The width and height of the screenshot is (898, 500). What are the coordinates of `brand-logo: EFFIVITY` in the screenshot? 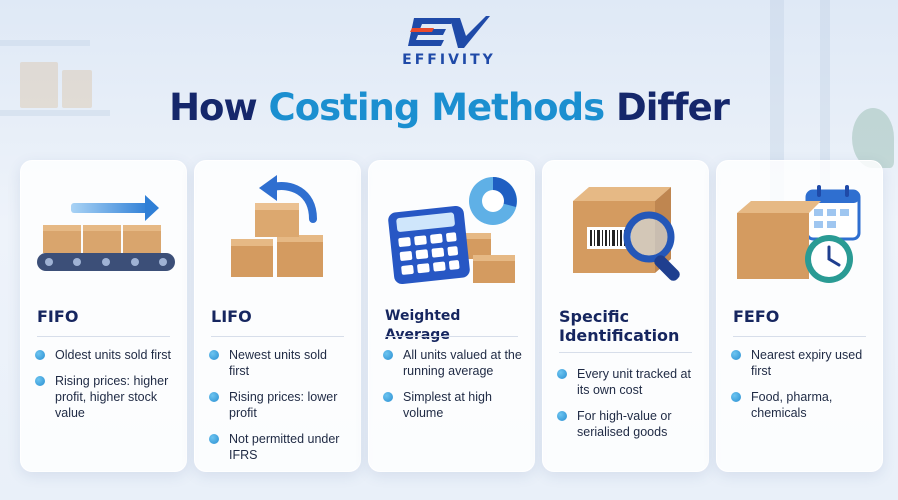 It's located at (449, 41).